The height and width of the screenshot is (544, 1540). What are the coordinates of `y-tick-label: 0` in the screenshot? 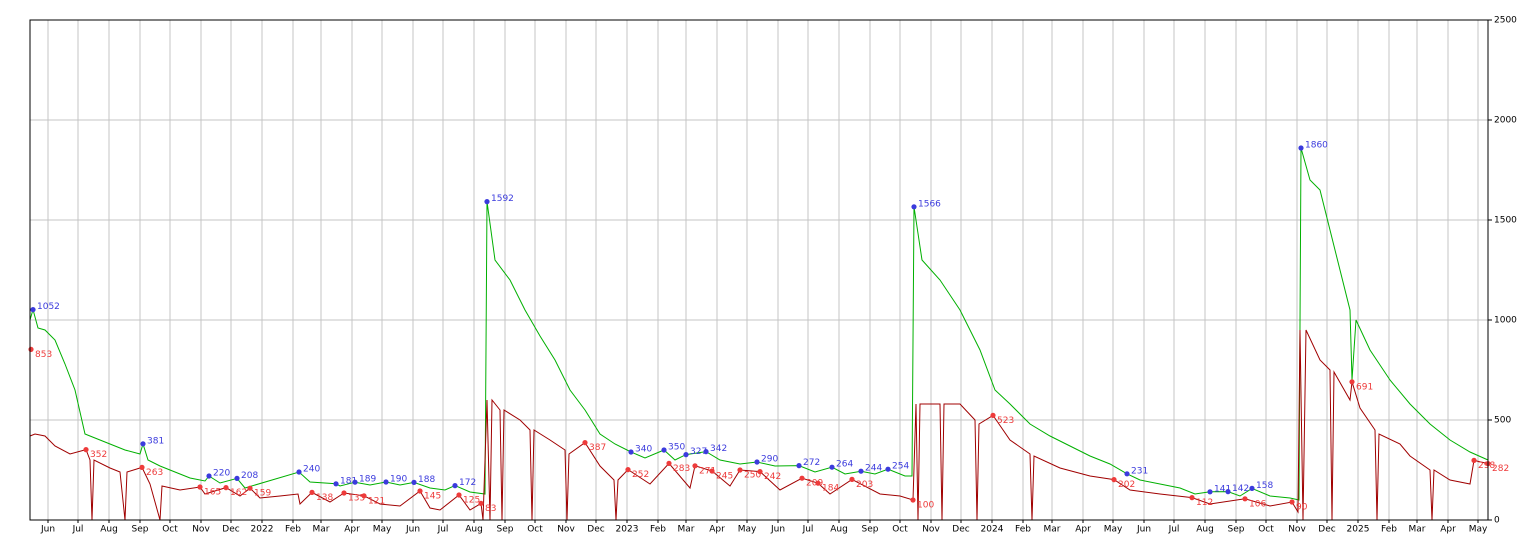 It's located at (1497, 521).